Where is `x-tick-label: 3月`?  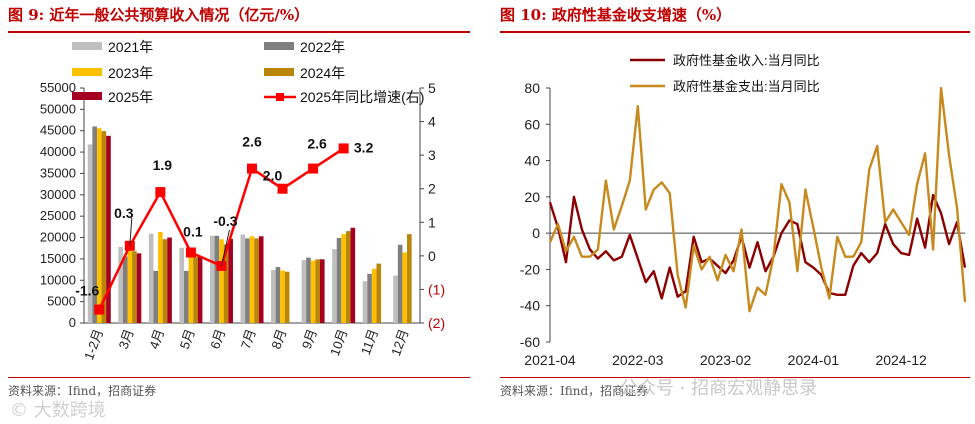 x-tick-label: 3月 is located at coordinates (126, 339).